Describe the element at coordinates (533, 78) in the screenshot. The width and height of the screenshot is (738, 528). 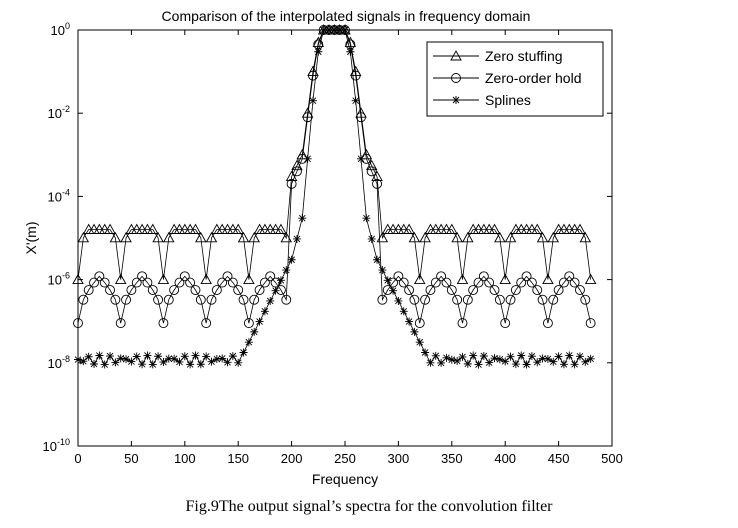
I see `legend-label-zero-order-hold: Zero-order hold` at that location.